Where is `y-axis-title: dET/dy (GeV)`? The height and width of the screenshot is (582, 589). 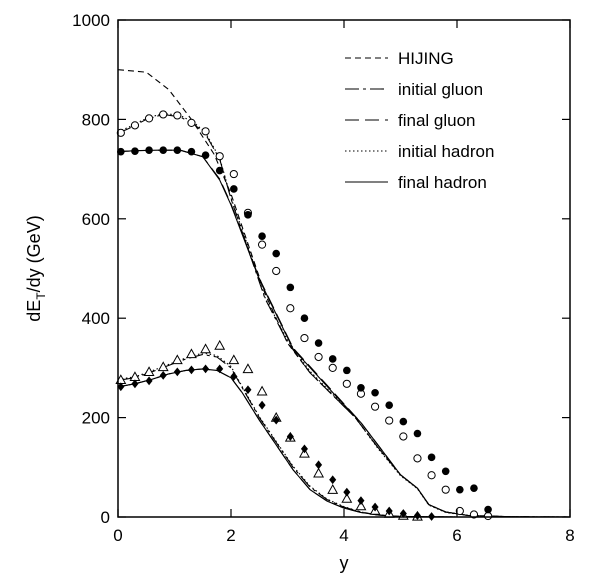
y-axis-title: dET/dy (GeV) is located at coordinates (36, 268).